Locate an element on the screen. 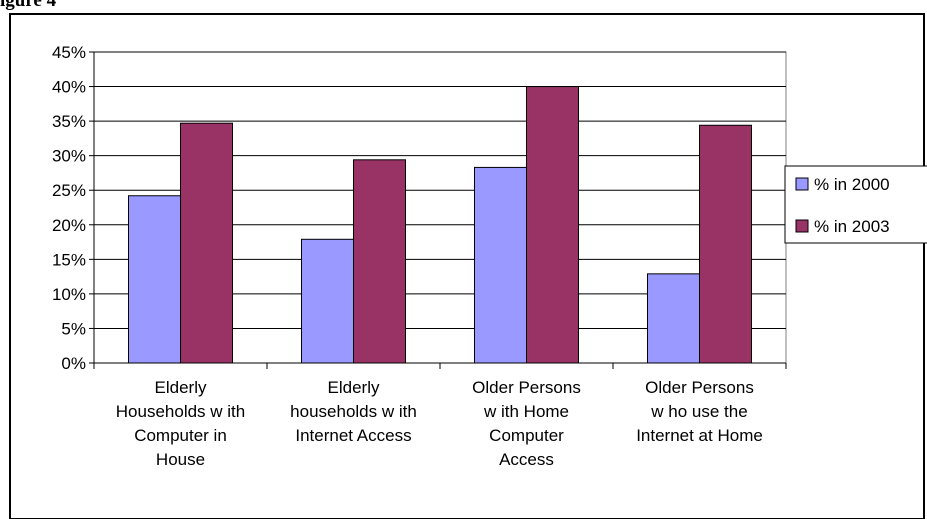 This screenshot has height=519, width=927. legend-label-2000: % in 2000 is located at coordinates (852, 184).